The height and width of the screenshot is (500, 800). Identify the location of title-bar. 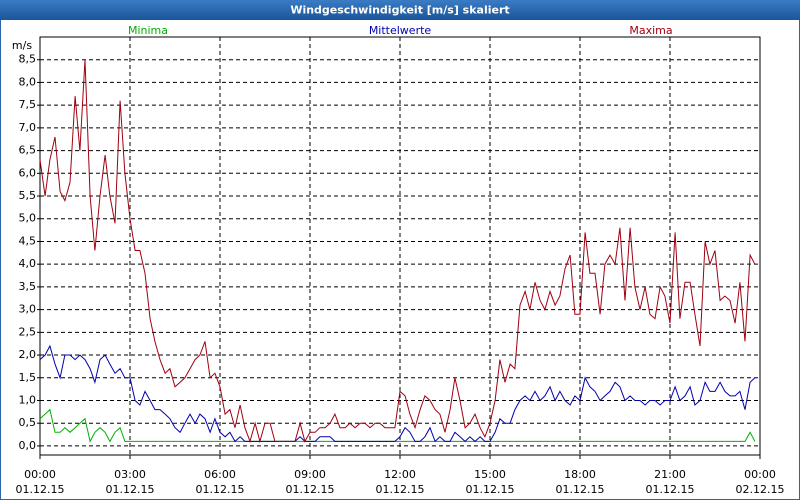
(400, 10).